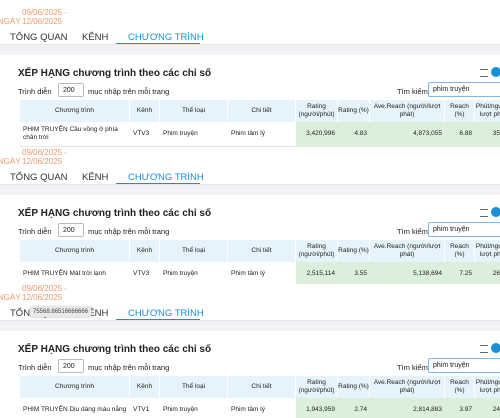 Image resolution: width=500 pixels, height=418 pixels. What do you see at coordinates (75, 408) in the screenshot?
I see `table-cell: PHIM TRUYỆN Dịu dàng màu nắng` at bounding box center [75, 408].